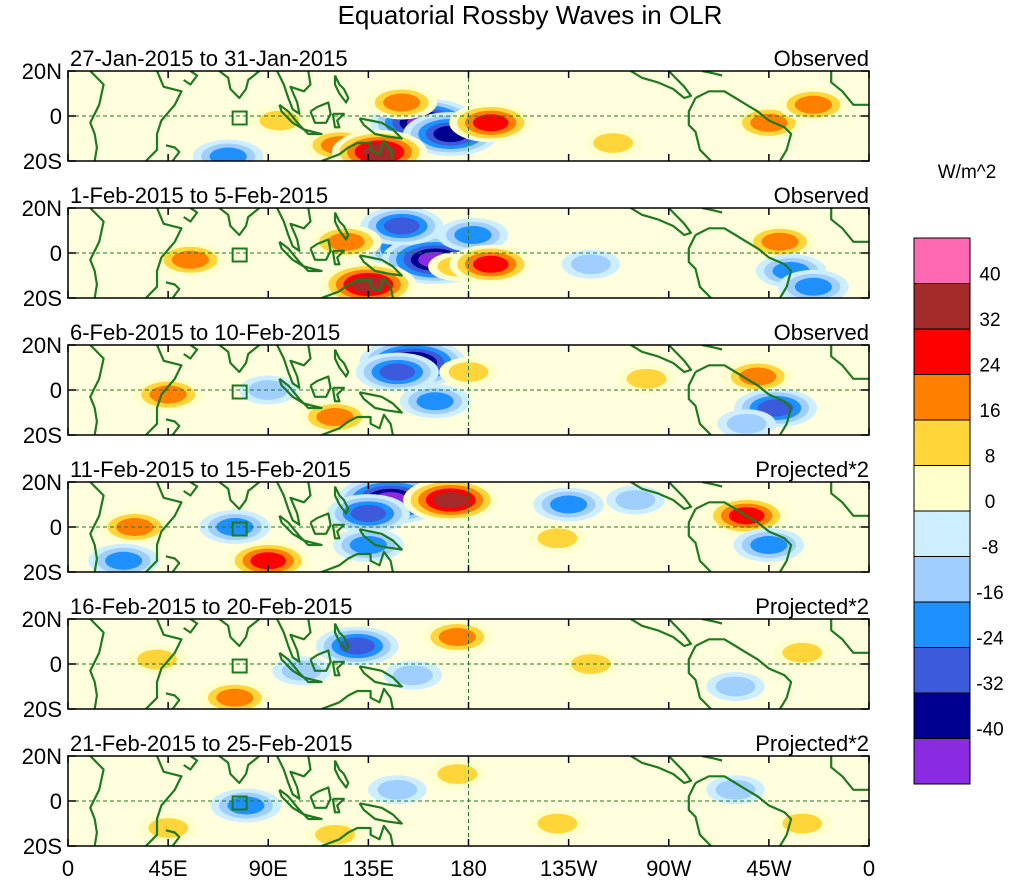 The width and height of the screenshot is (1021, 895). What do you see at coordinates (368, 868) in the screenshot?
I see `x-tick-label: 135E` at bounding box center [368, 868].